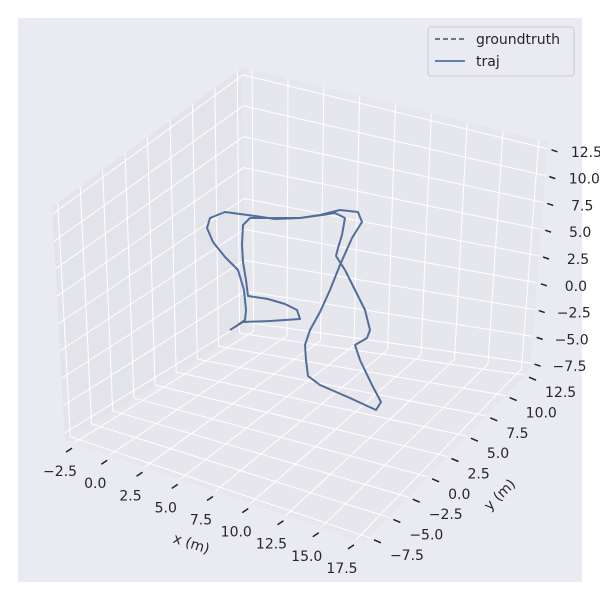 This screenshot has height=600, width=600. What do you see at coordinates (294, 310) in the screenshot?
I see `groundtruth-line` at bounding box center [294, 310].